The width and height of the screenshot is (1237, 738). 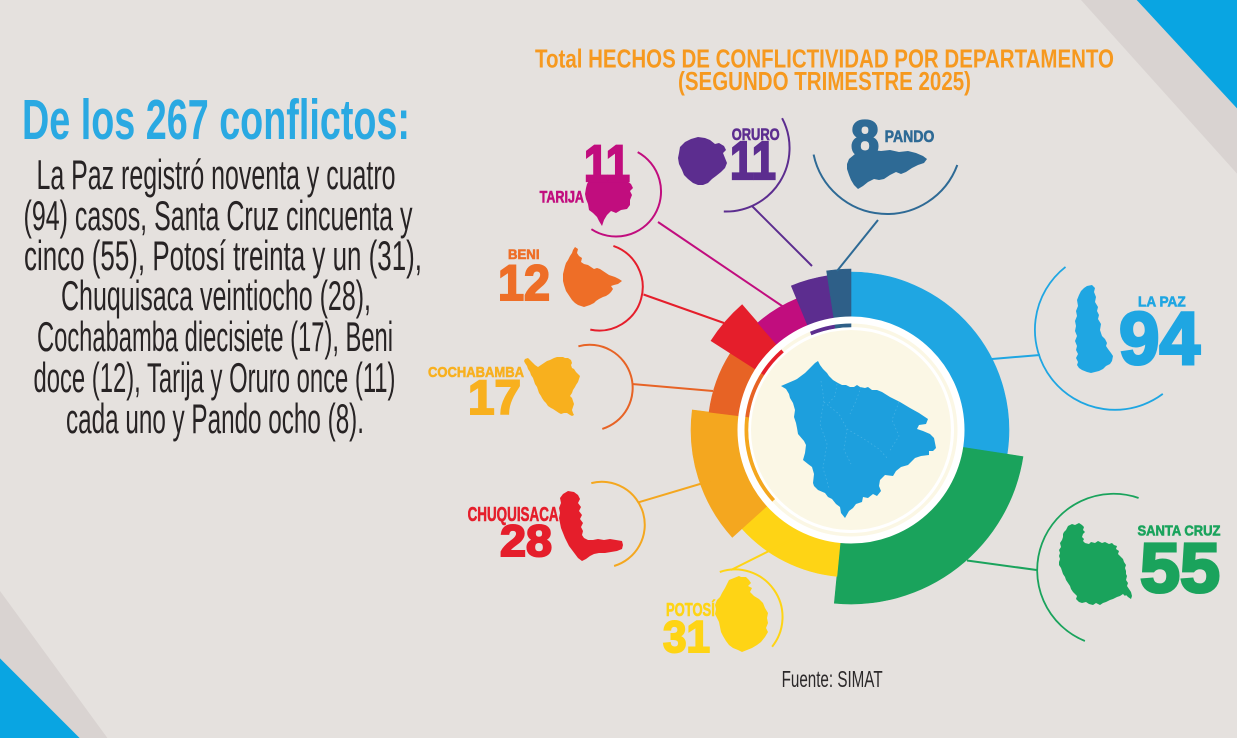 I want to click on svg-text: LA PAZ, so click(x=1162, y=302).